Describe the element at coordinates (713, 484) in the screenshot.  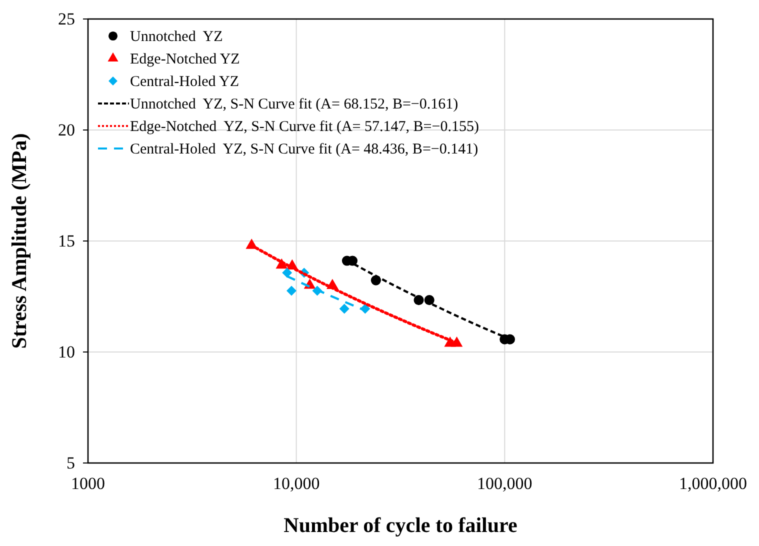
I see `x-tick-label: 1,000,000` at that location.